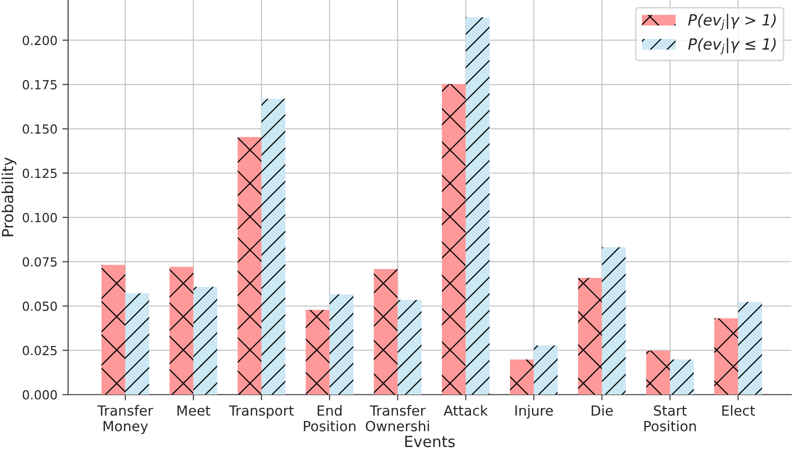 The width and height of the screenshot is (792, 451). Describe the element at coordinates (670, 418) in the screenshot. I see `x-tick-label: Start Position` at that location.